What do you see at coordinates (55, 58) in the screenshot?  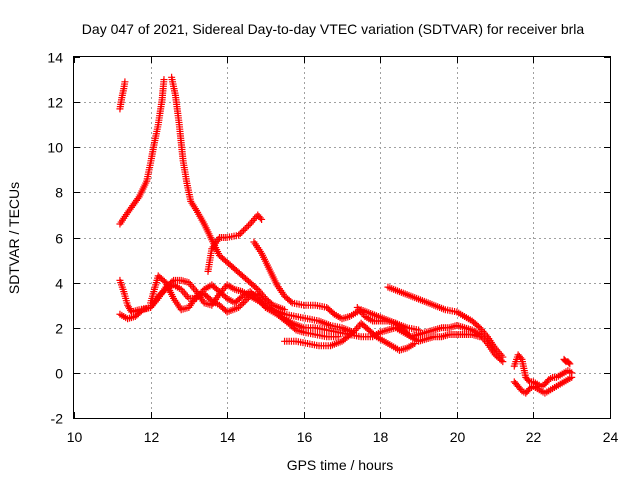 I see `y-tick-label: 14` at bounding box center [55, 58].